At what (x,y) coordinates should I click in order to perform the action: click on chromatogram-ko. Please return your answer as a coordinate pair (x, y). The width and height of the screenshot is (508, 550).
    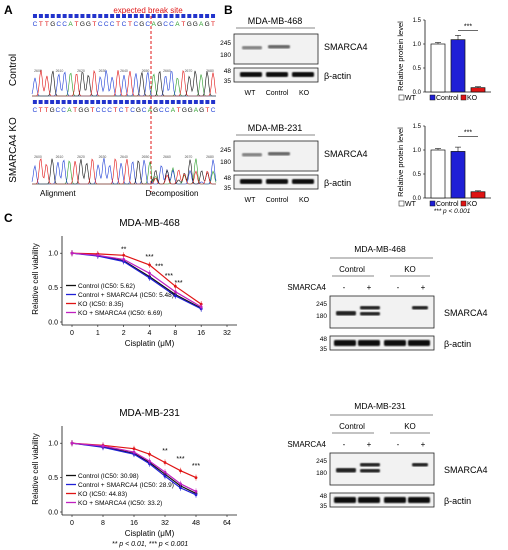
    Looking at the image, I should click on (124, 171).